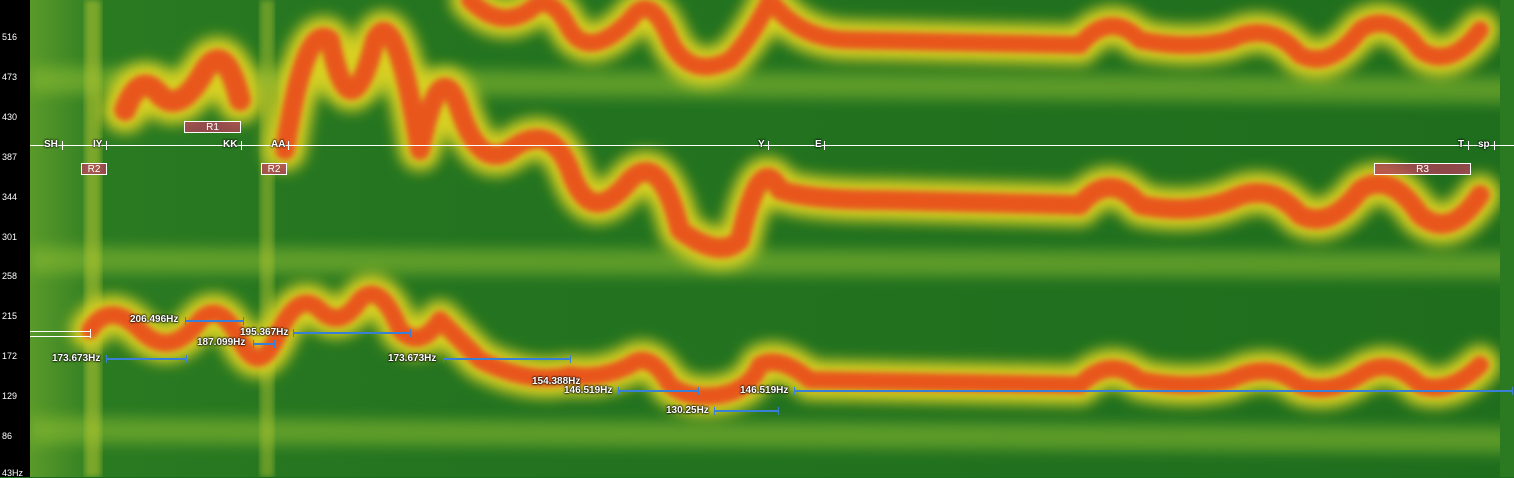  Describe the element at coordinates (7, 436) in the screenshot. I see `freq-tick-label: 86` at that location.